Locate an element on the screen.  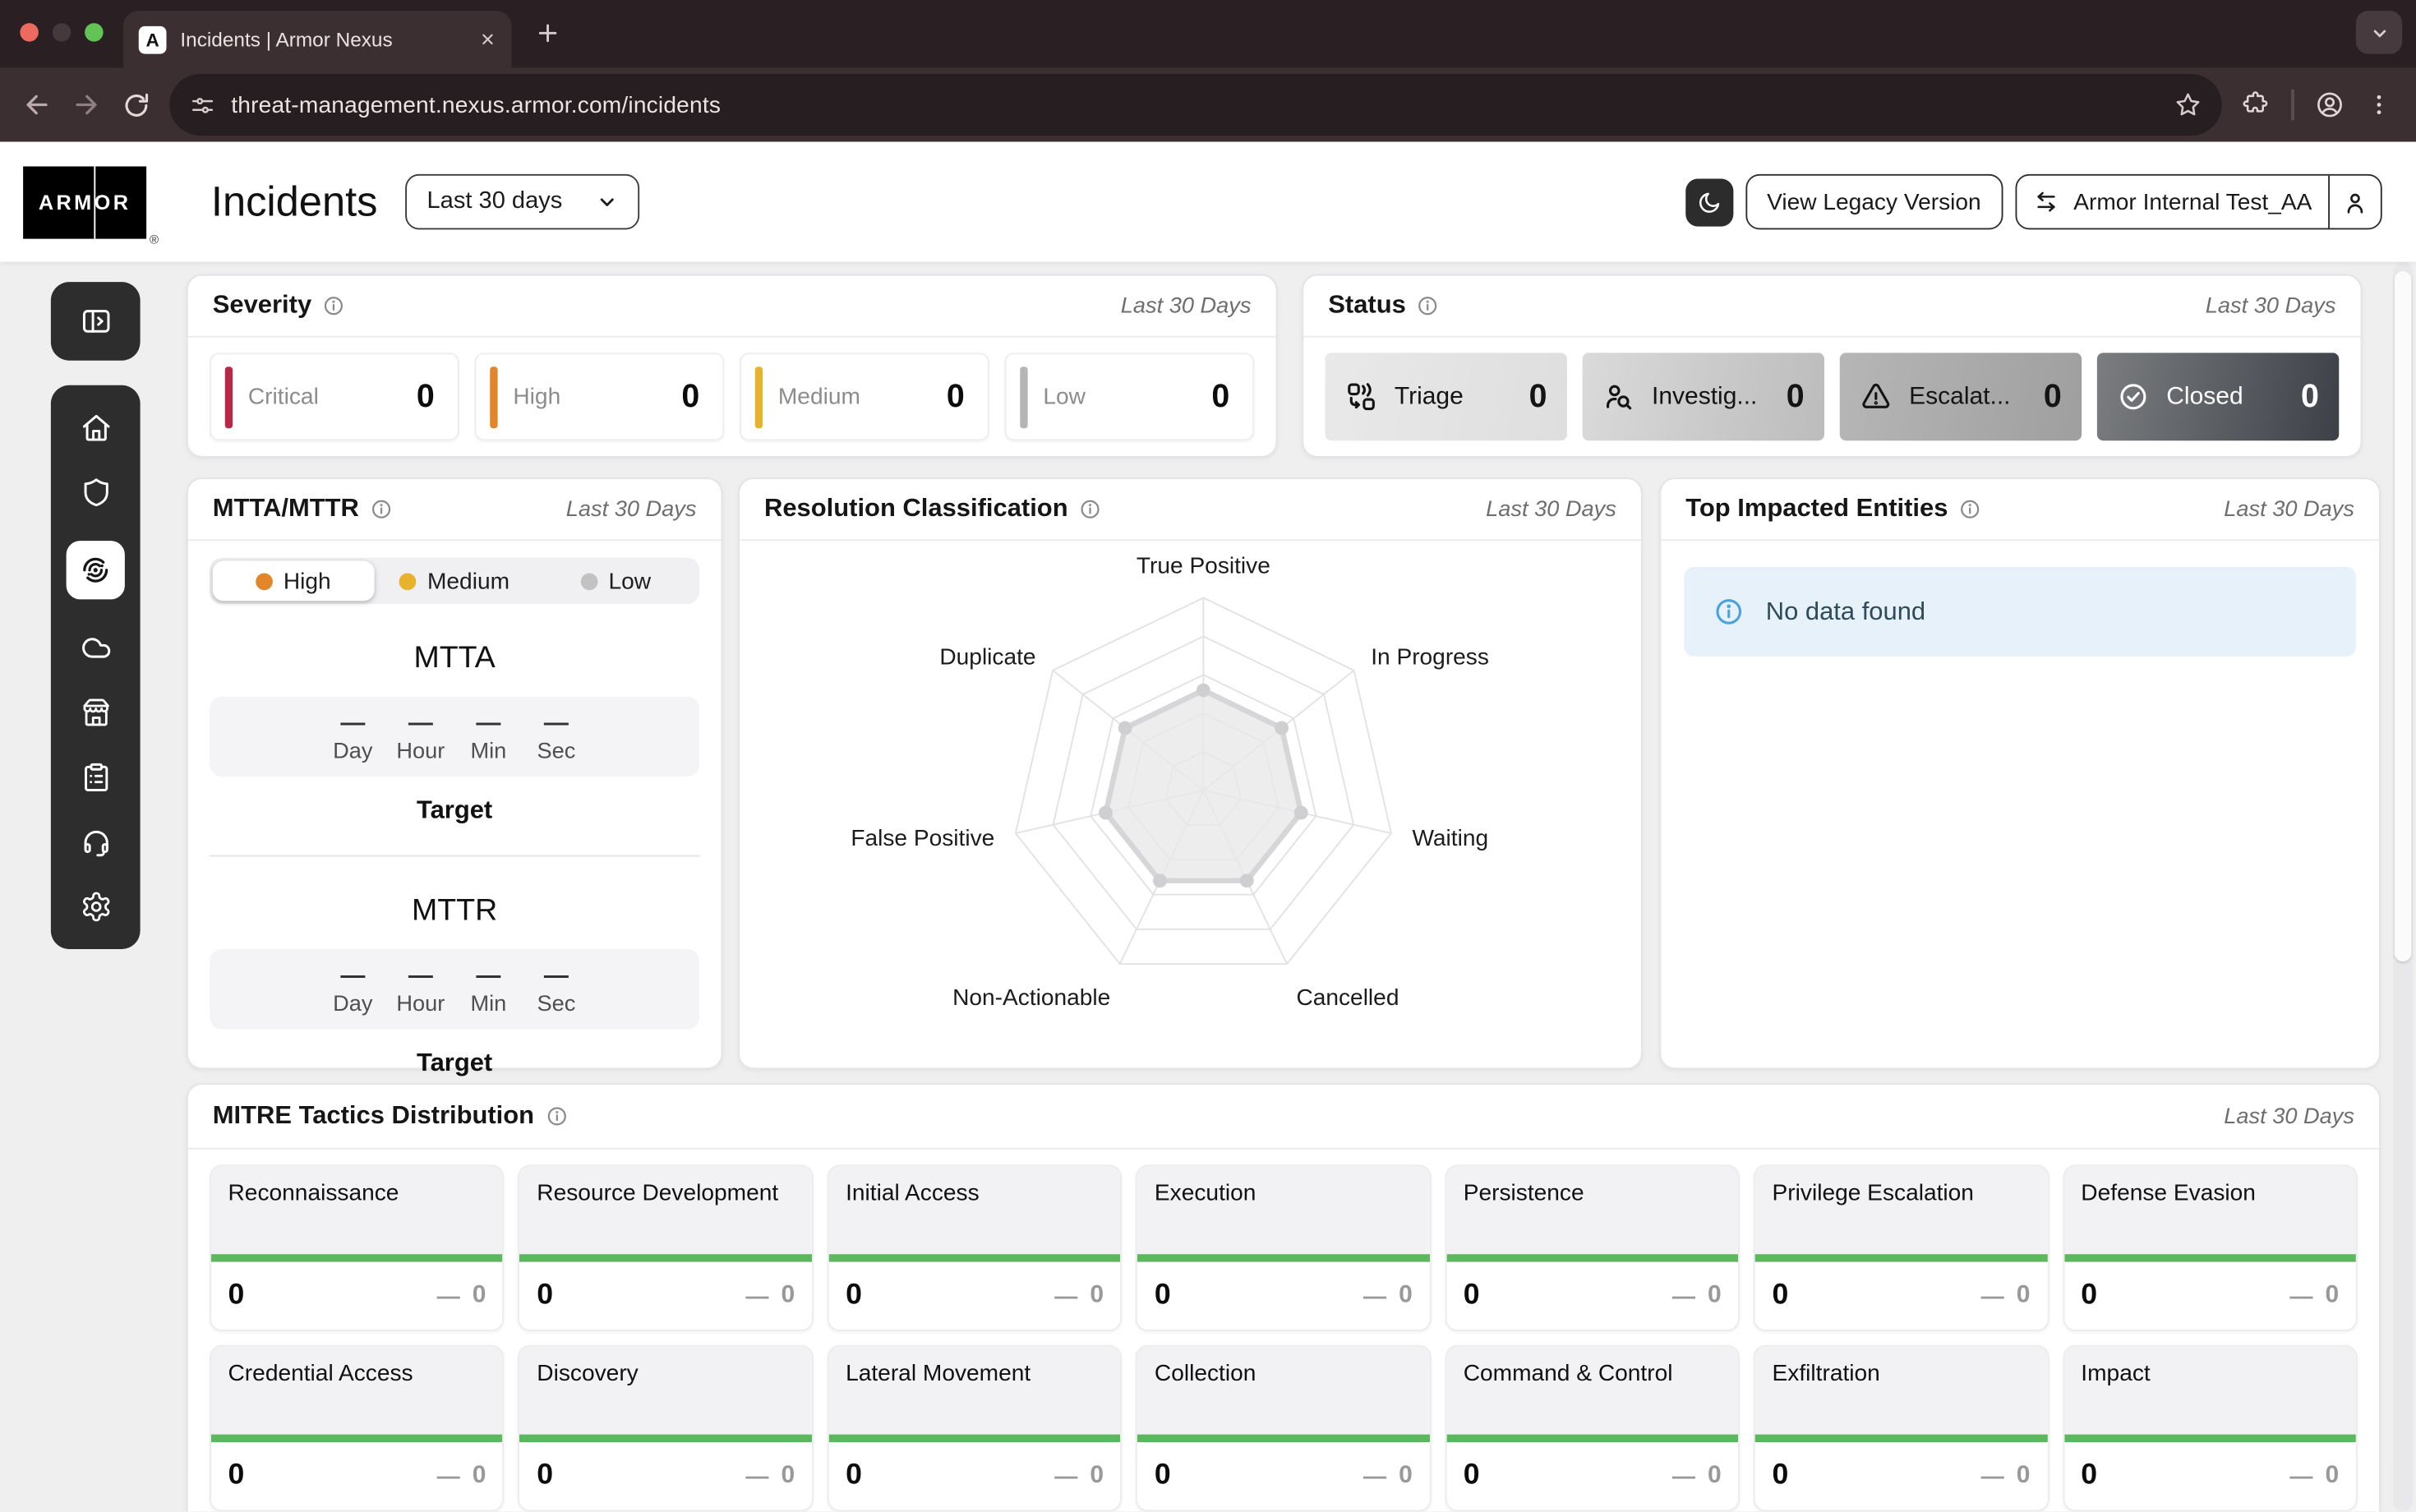
sidebar-item-cloud is located at coordinates (96, 648).